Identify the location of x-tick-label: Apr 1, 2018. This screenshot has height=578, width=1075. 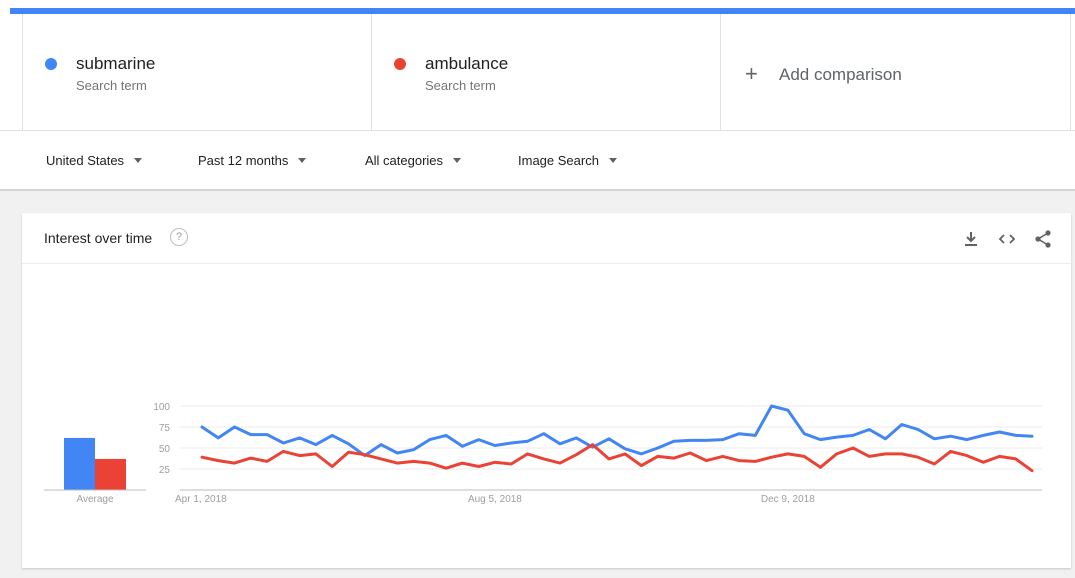
(201, 499).